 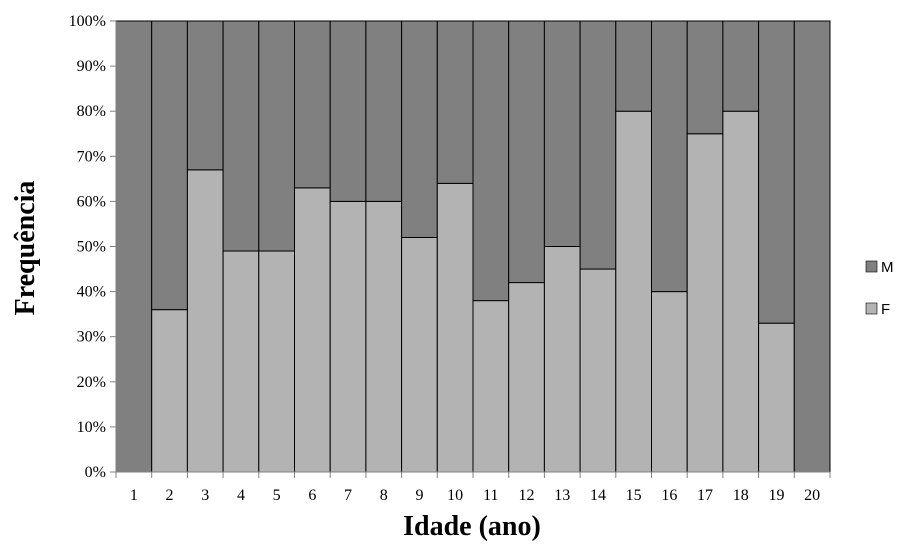 What do you see at coordinates (634, 495) in the screenshot?
I see `x-tick-label: 15` at bounding box center [634, 495].